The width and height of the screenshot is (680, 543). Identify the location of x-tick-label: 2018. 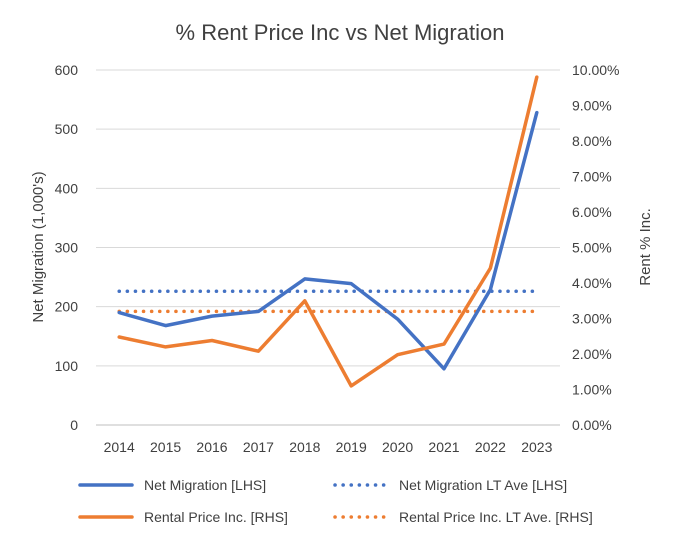
(304, 447).